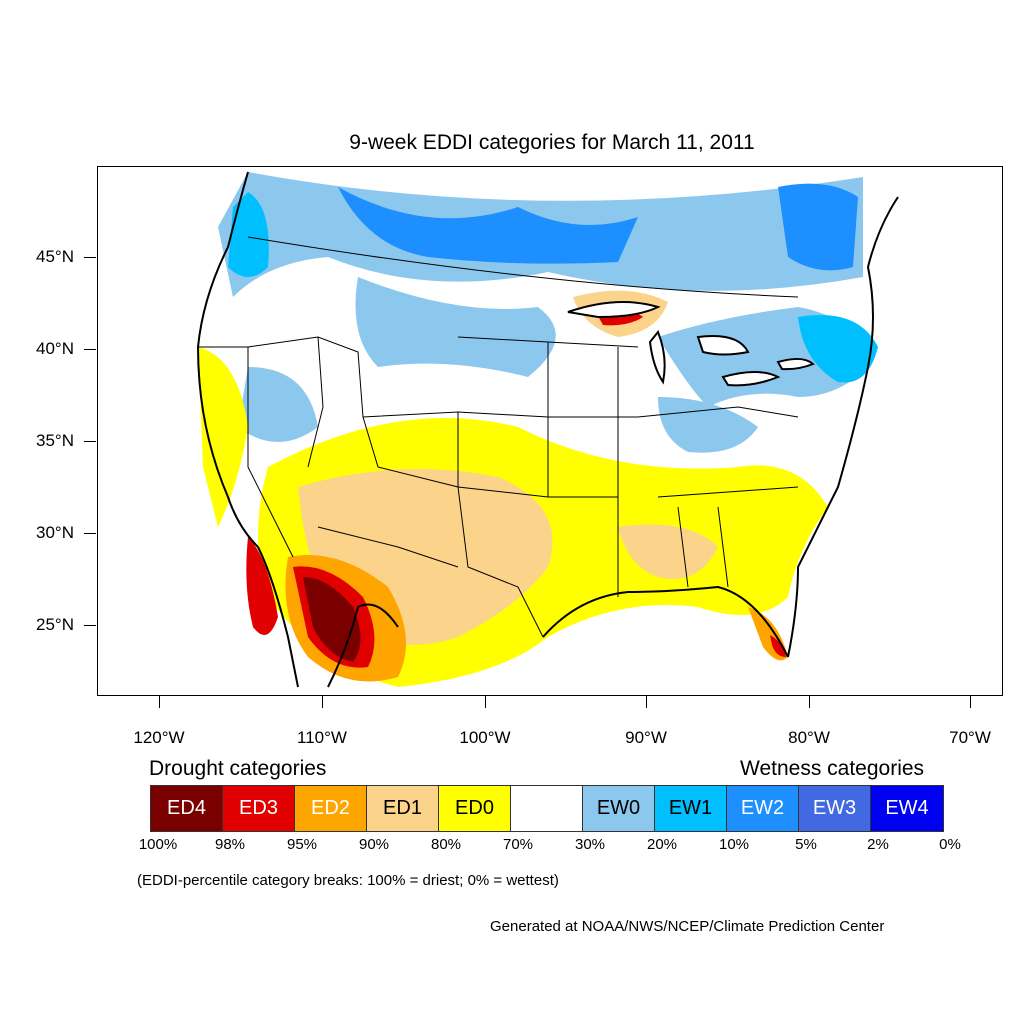 The height and width of the screenshot is (1024, 1024). What do you see at coordinates (259, 808) in the screenshot?
I see `legend-box-ed3: ED3` at bounding box center [259, 808].